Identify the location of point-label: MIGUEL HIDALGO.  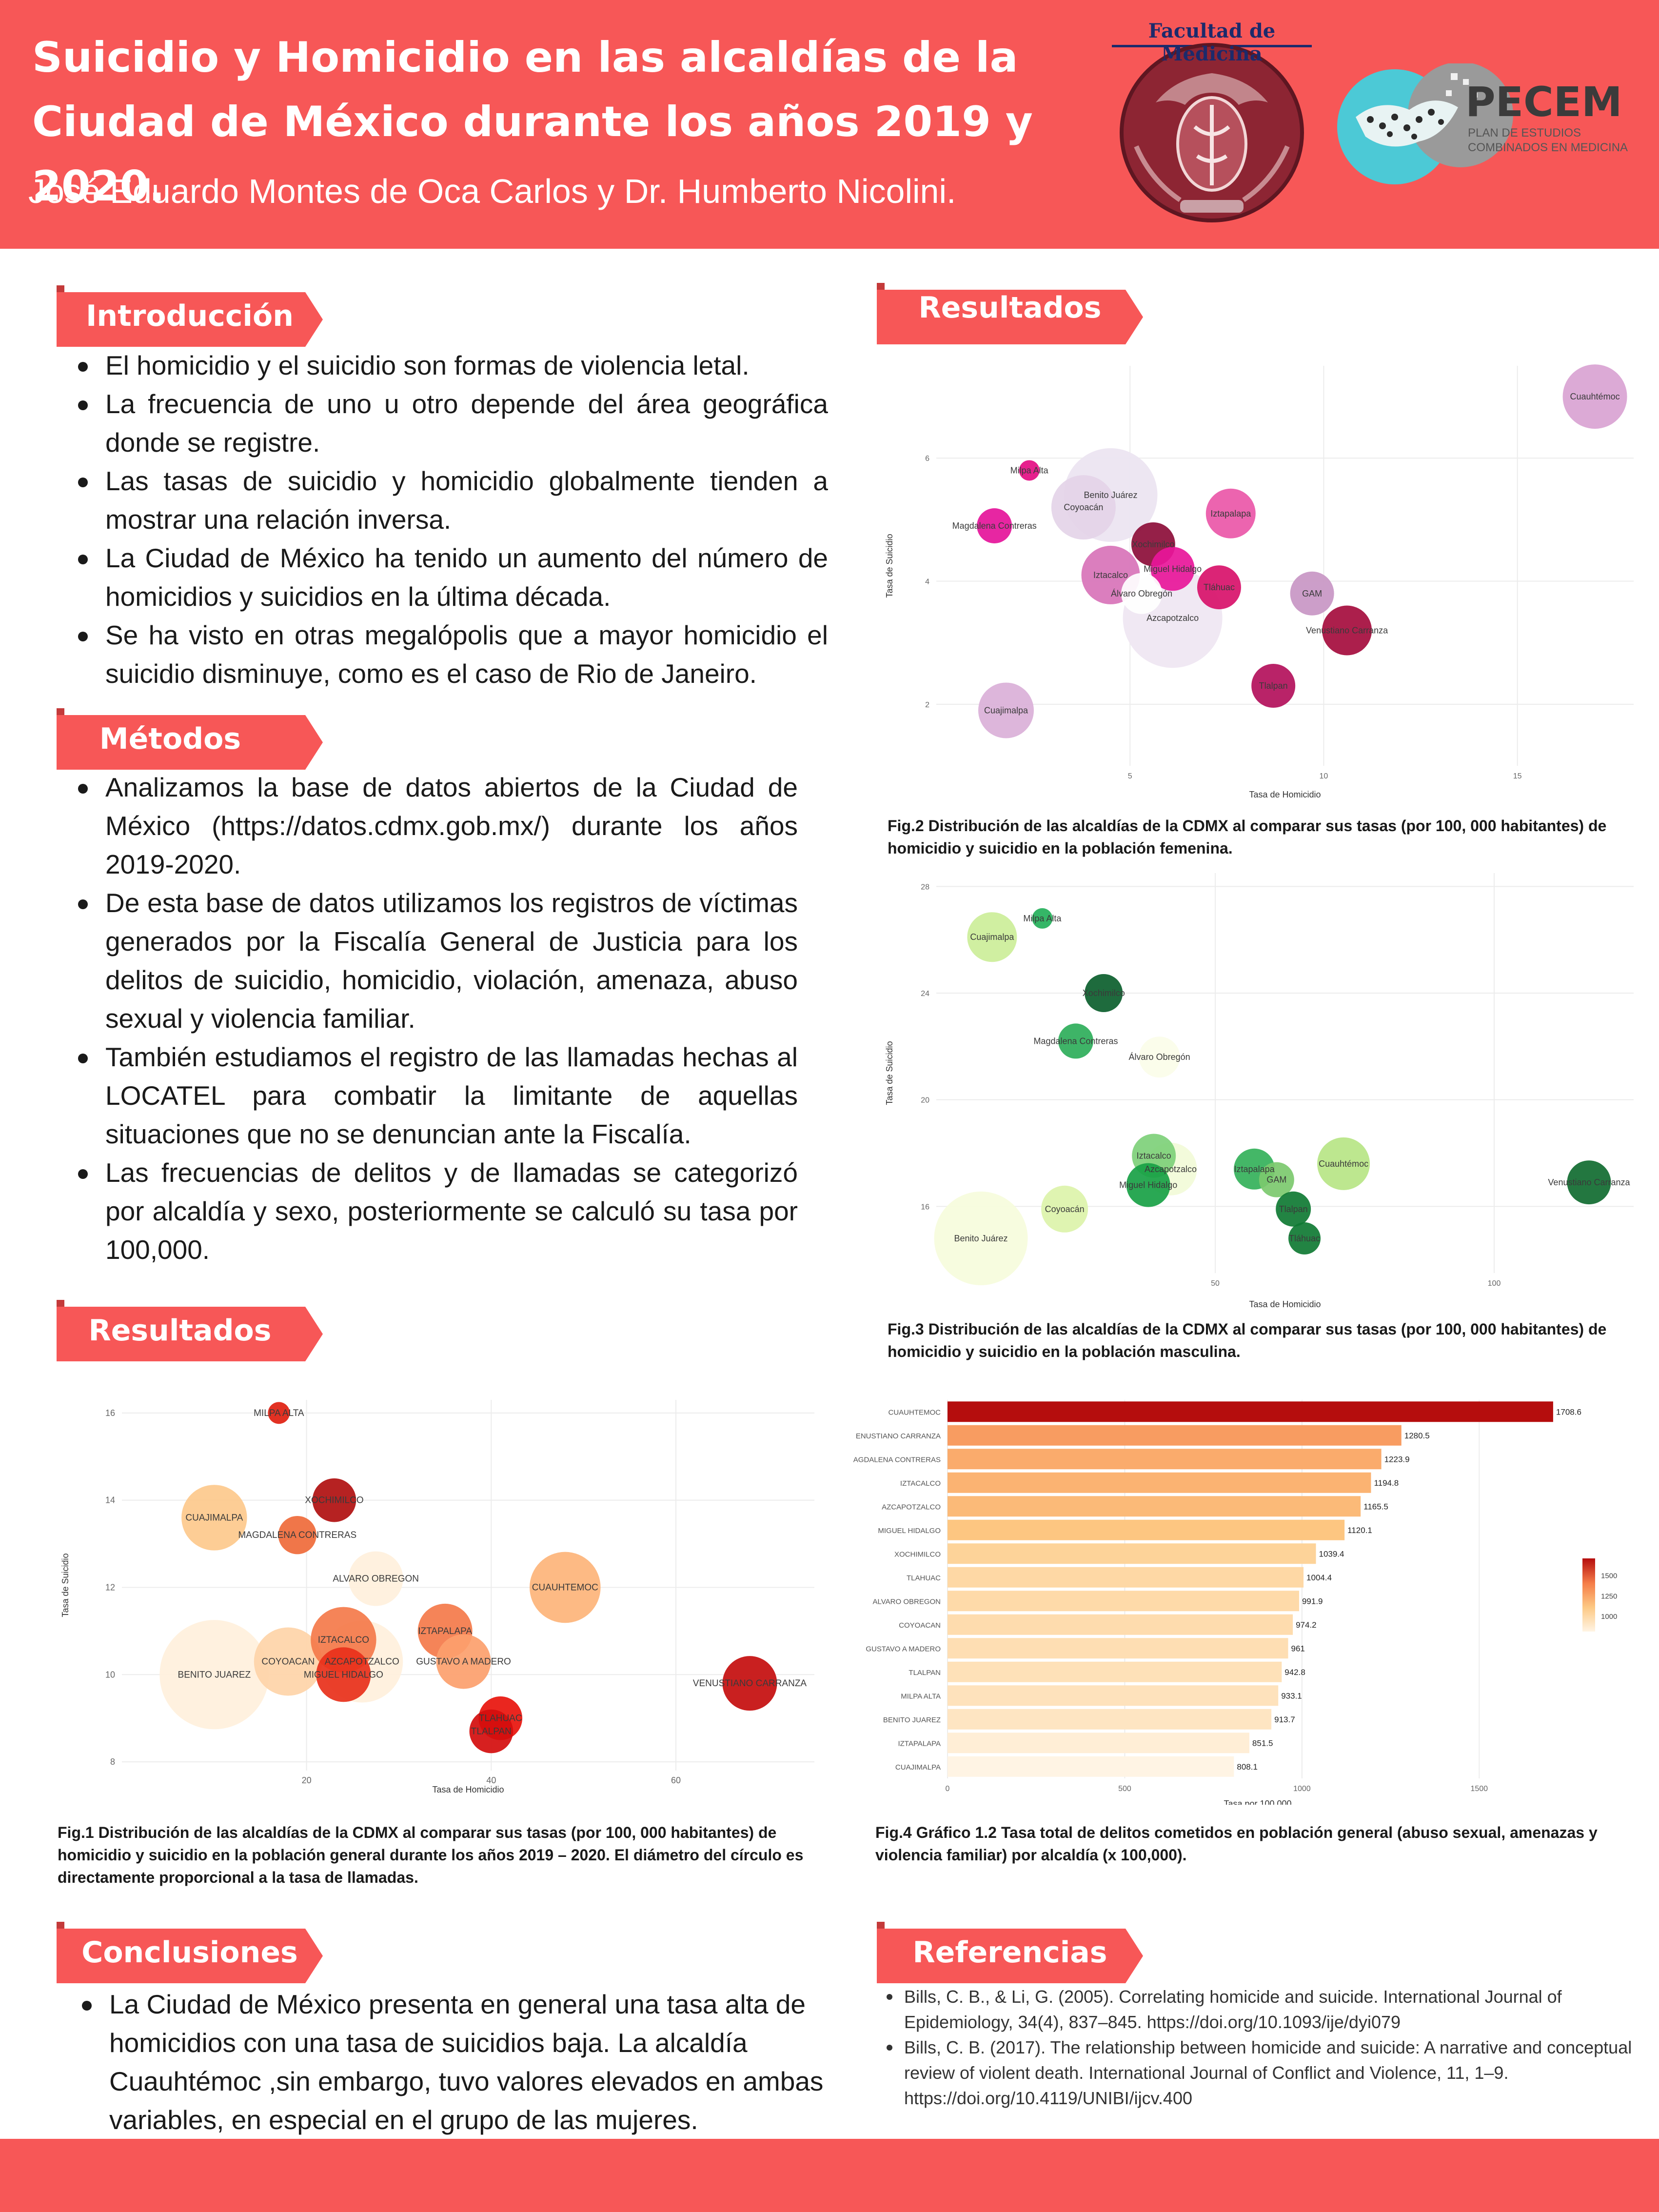
(343, 1675).